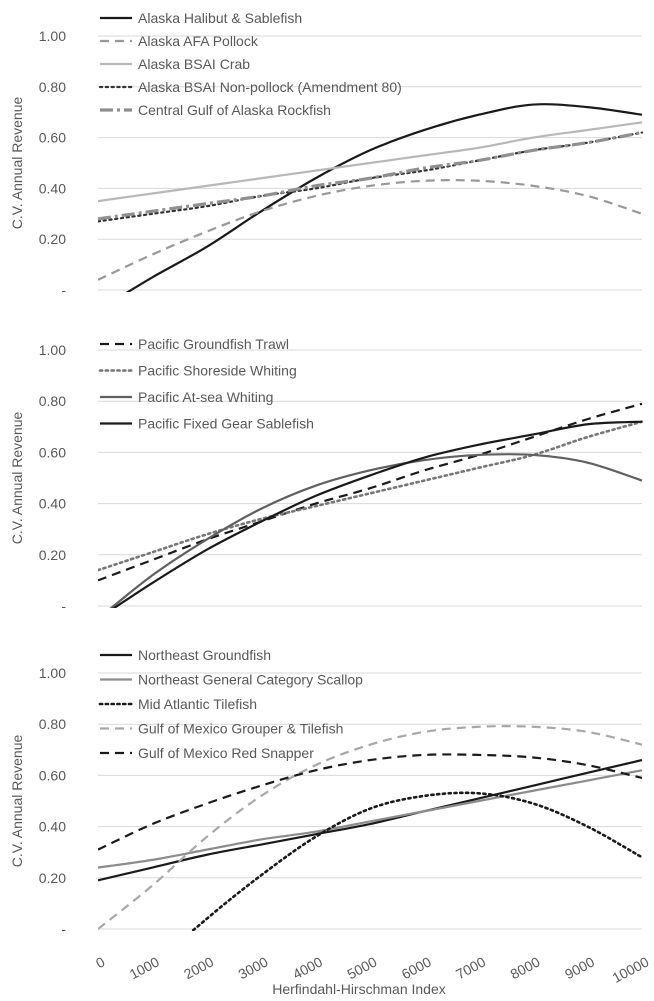 The image size is (654, 1001). Describe the element at coordinates (217, 371) in the screenshot. I see `legend-label: Pacific Shoreside Whiting` at that location.